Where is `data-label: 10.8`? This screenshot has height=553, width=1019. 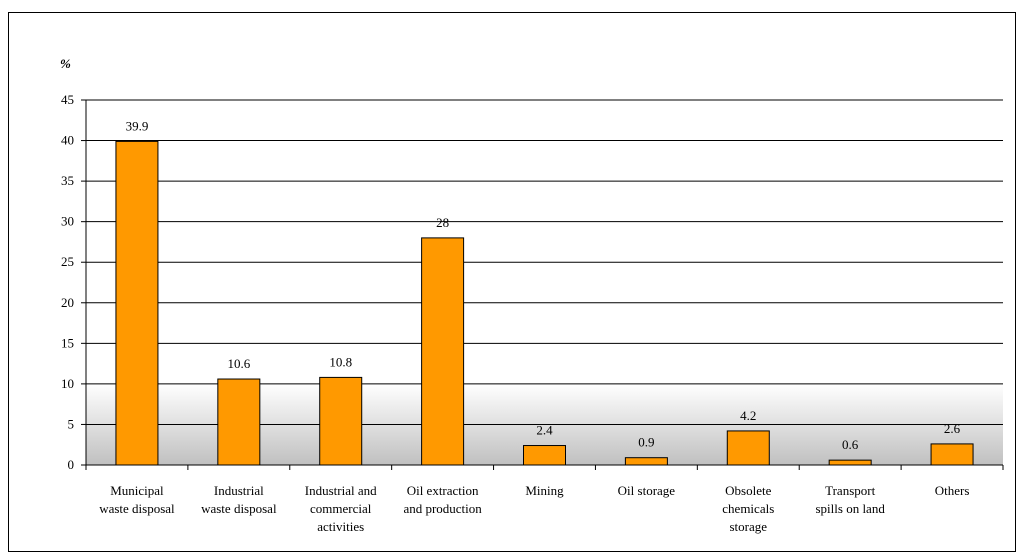 data-label: 10.8 is located at coordinates (340, 361).